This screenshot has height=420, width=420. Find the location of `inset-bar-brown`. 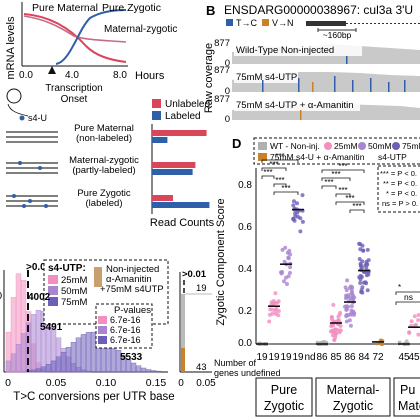

inset-bar-brown is located at coordinates (183, 360).